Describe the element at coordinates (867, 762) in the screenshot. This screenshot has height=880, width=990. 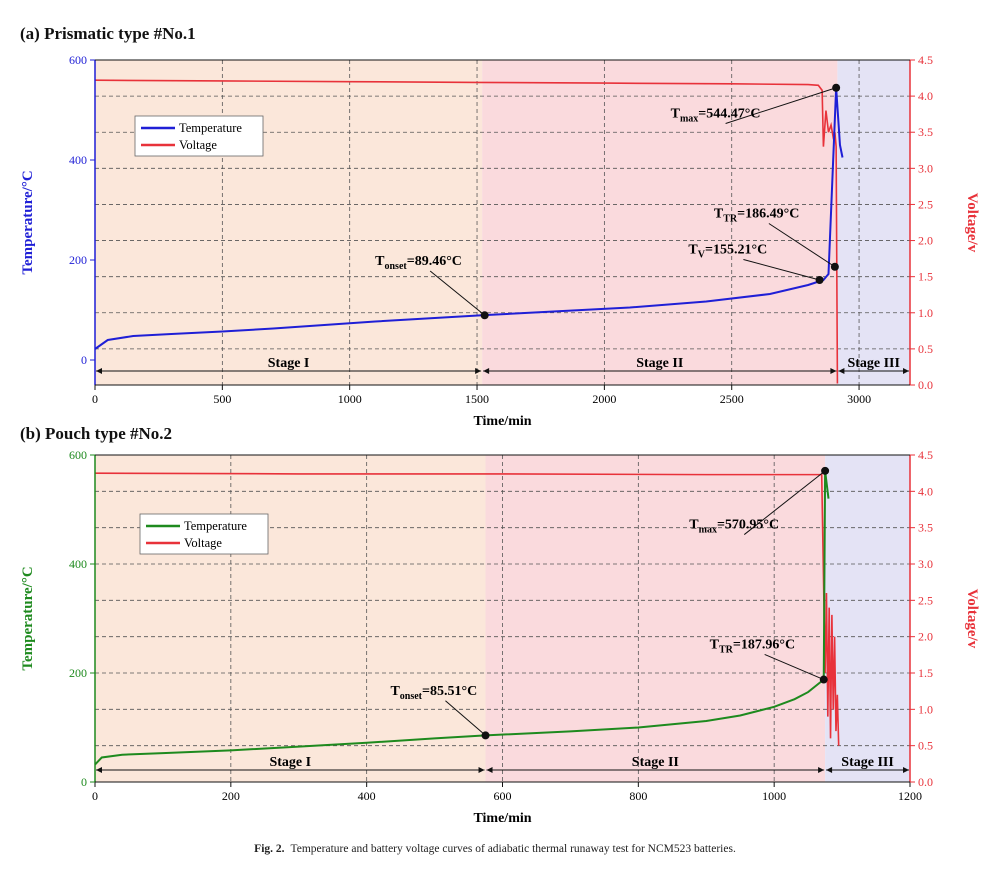
I see `stage-label: Stage III` at that location.